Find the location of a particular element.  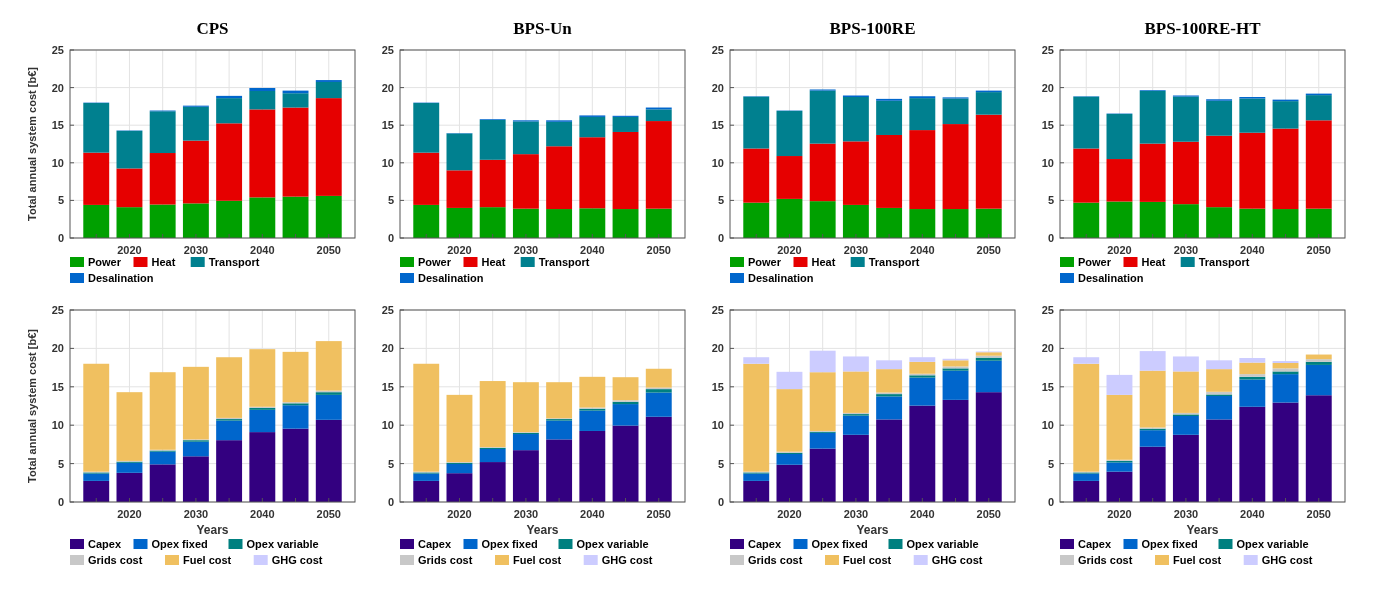

chart-title: CPS is located at coordinates (212, 28).